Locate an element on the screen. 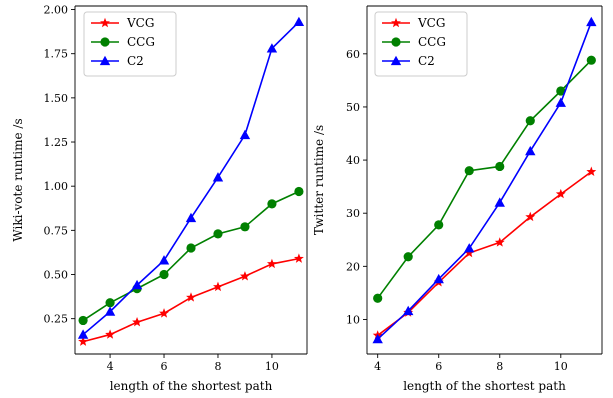  series-ccg is located at coordinates (191, 256).